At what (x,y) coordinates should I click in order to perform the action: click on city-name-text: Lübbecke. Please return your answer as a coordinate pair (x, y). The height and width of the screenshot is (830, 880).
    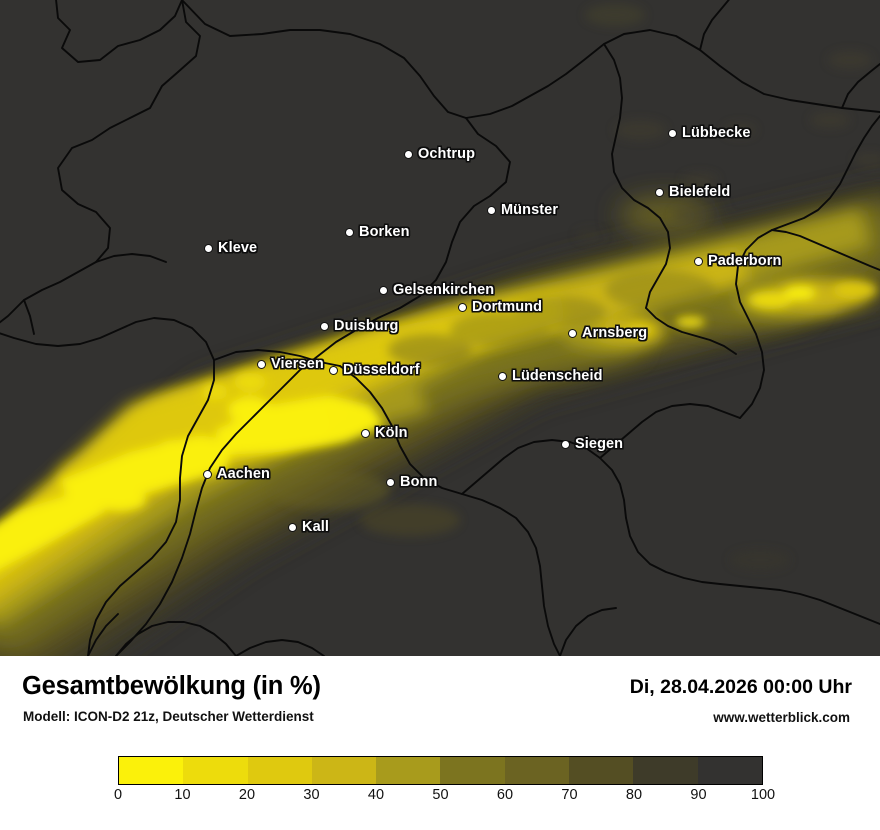
    Looking at the image, I should click on (716, 133).